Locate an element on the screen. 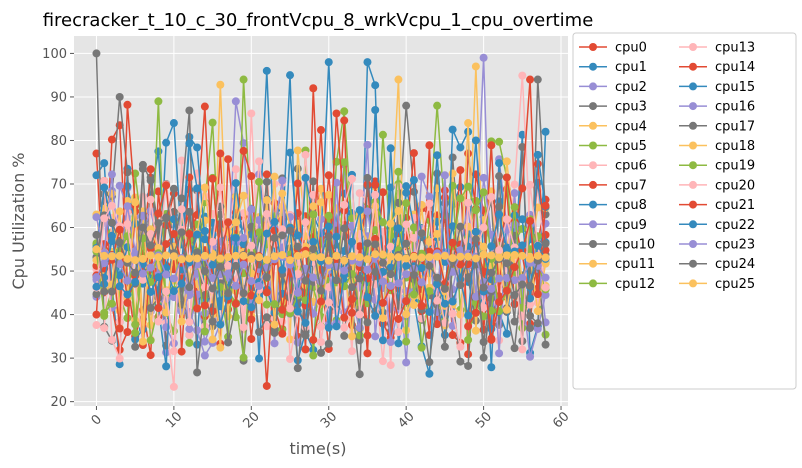 Image resolution: width=802 pixels, height=468 pixels. y-tick-label: 100 is located at coordinates (54, 54).